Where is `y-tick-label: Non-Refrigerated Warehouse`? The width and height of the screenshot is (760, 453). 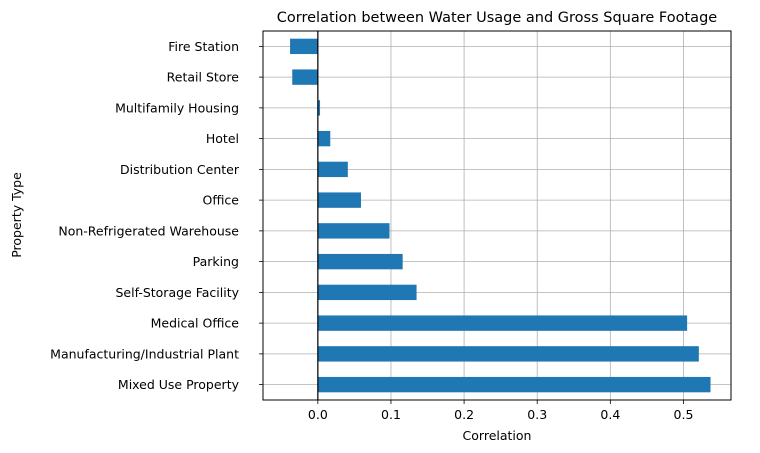
y-tick-label: Non-Refrigerated Warehouse is located at coordinates (148, 230).